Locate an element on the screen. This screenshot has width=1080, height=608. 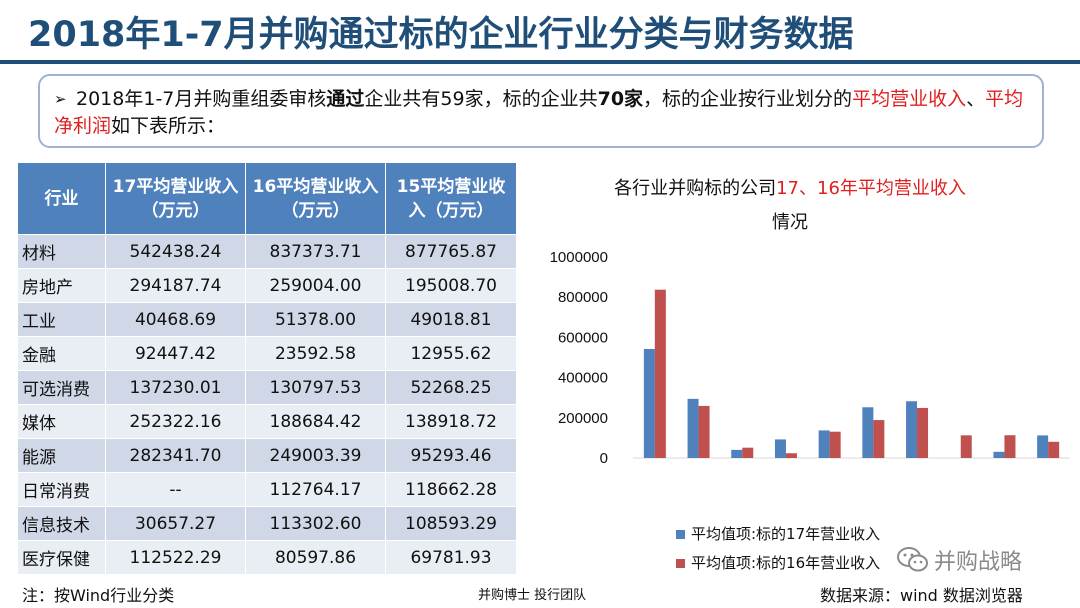
summary-text-1: 2018年1-7月并购重组委审核 is located at coordinates (201, 99).